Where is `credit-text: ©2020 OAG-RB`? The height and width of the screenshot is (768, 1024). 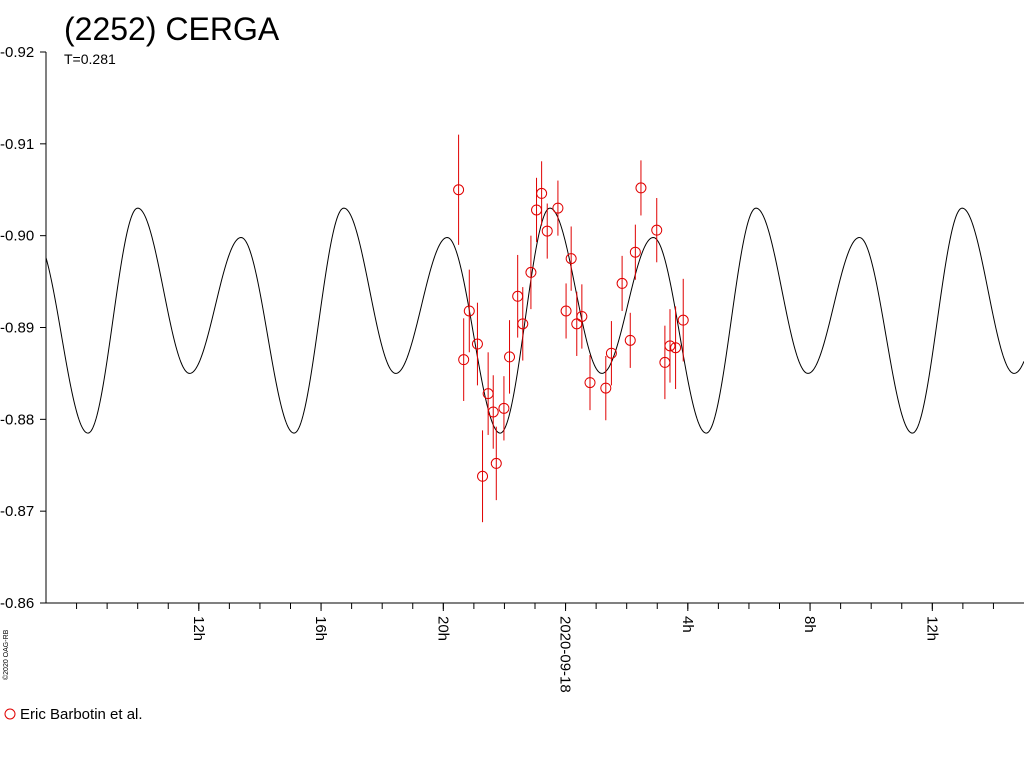
credit-text: ©2020 OAG-RB is located at coordinates (6, 654).